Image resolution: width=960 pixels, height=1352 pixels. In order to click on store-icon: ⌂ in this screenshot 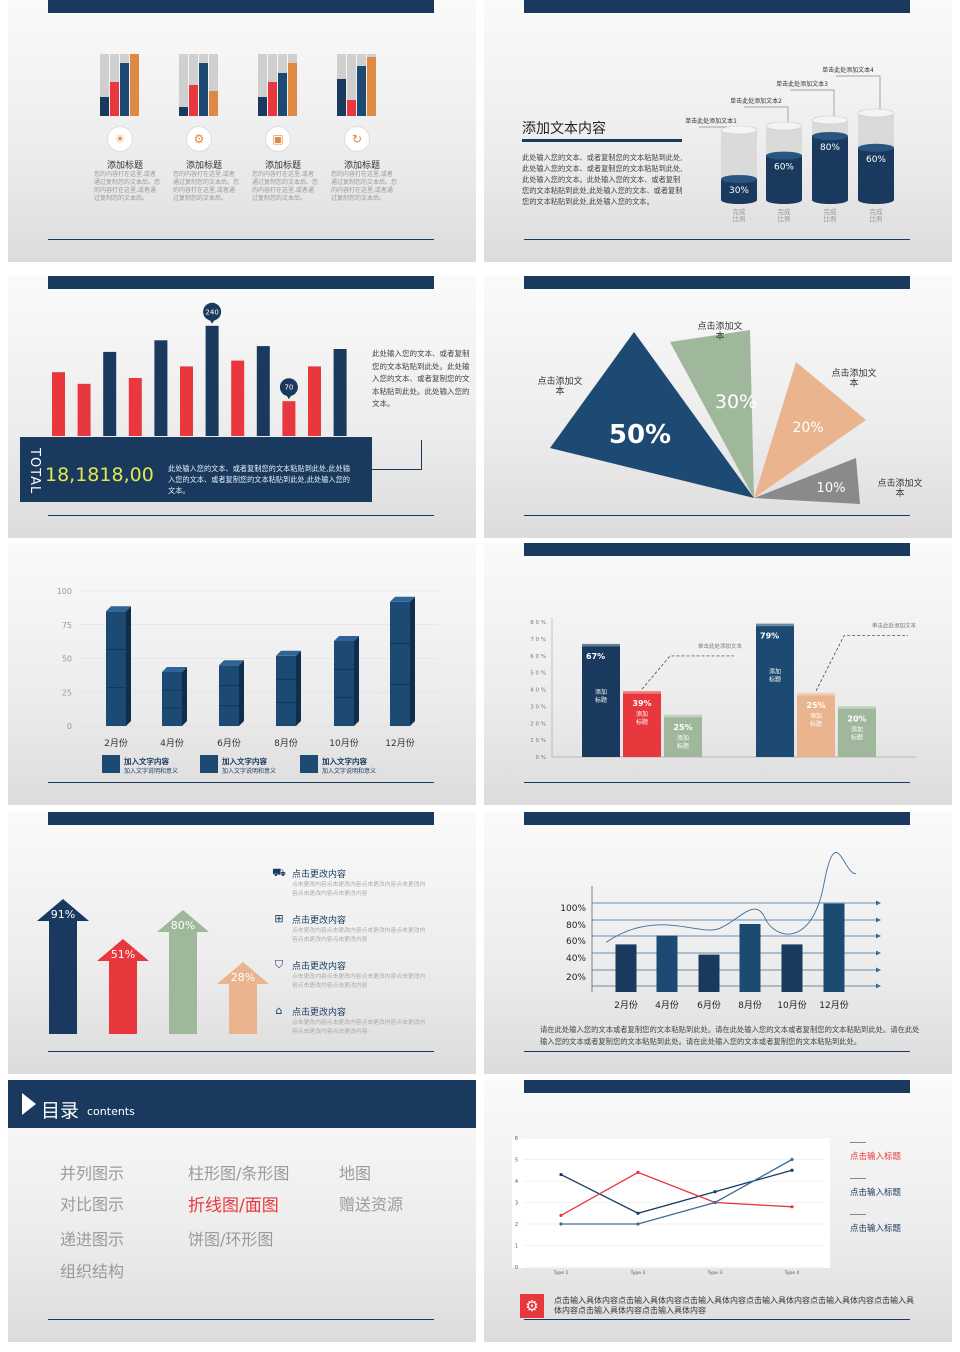, I will do `click(279, 1010)`.